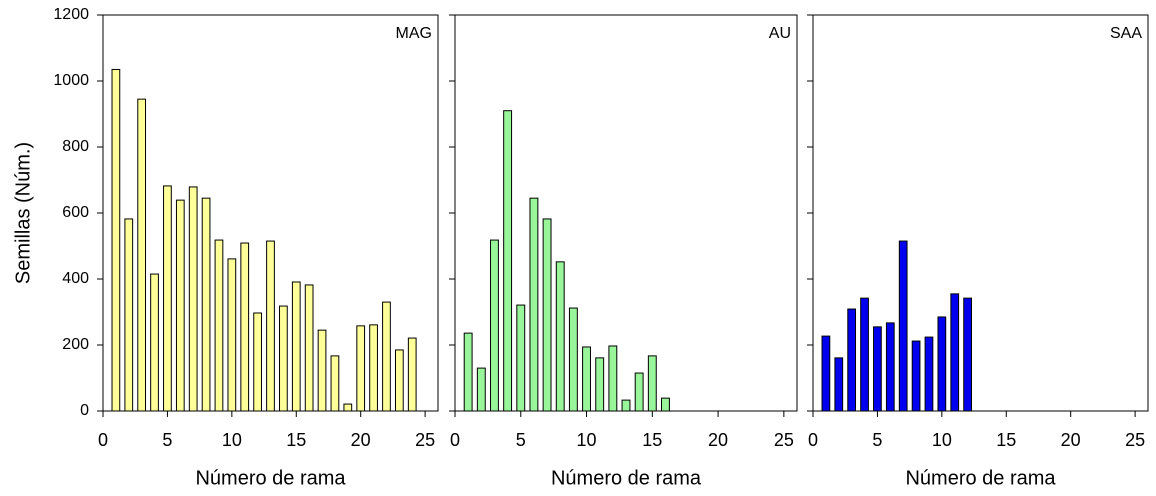  What do you see at coordinates (84, 410) in the screenshot?
I see `y-tick-label: 0` at bounding box center [84, 410].